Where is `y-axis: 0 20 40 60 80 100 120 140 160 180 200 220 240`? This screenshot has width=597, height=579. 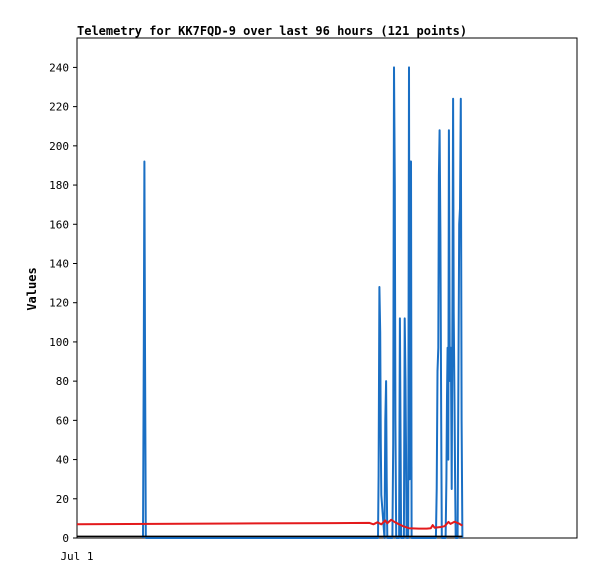 y-axis: 0 20 40 60 80 100 120 140 160 180 200 220 240 is located at coordinates (63, 303).